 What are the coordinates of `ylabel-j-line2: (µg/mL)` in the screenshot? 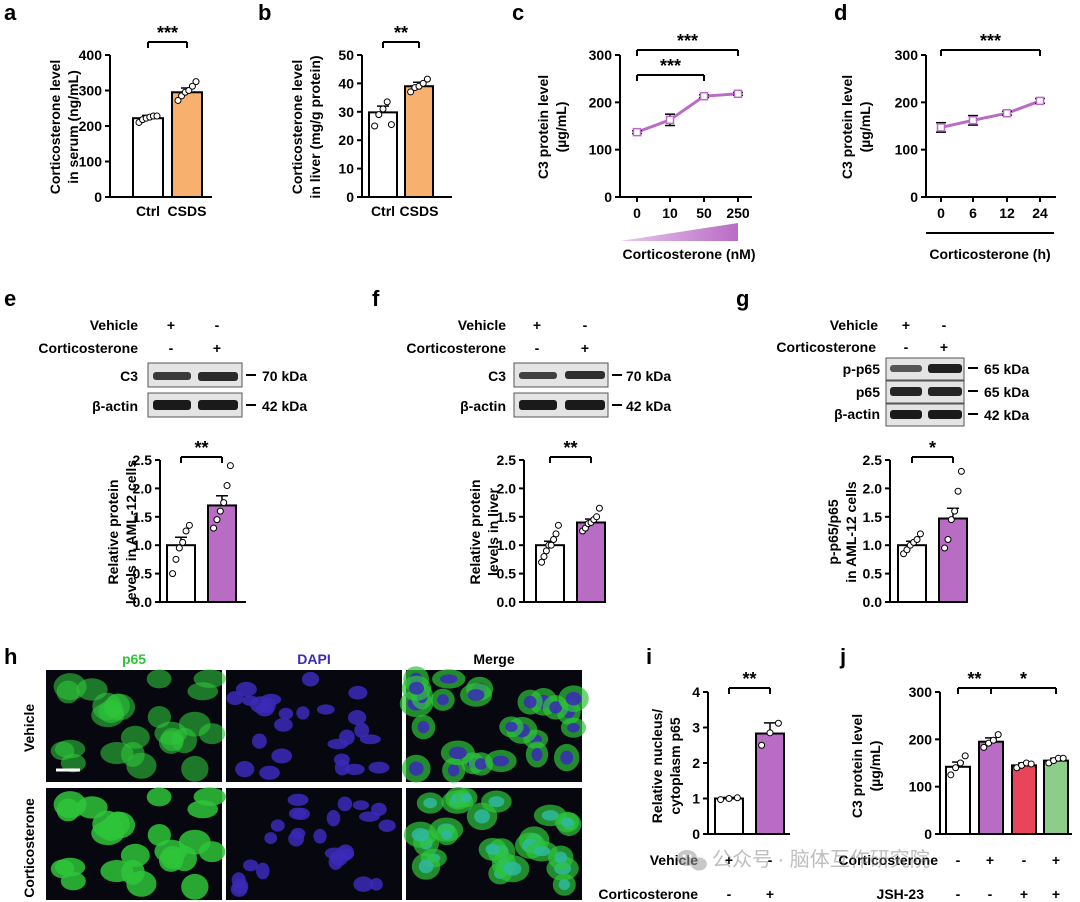 It's located at (875, 766).